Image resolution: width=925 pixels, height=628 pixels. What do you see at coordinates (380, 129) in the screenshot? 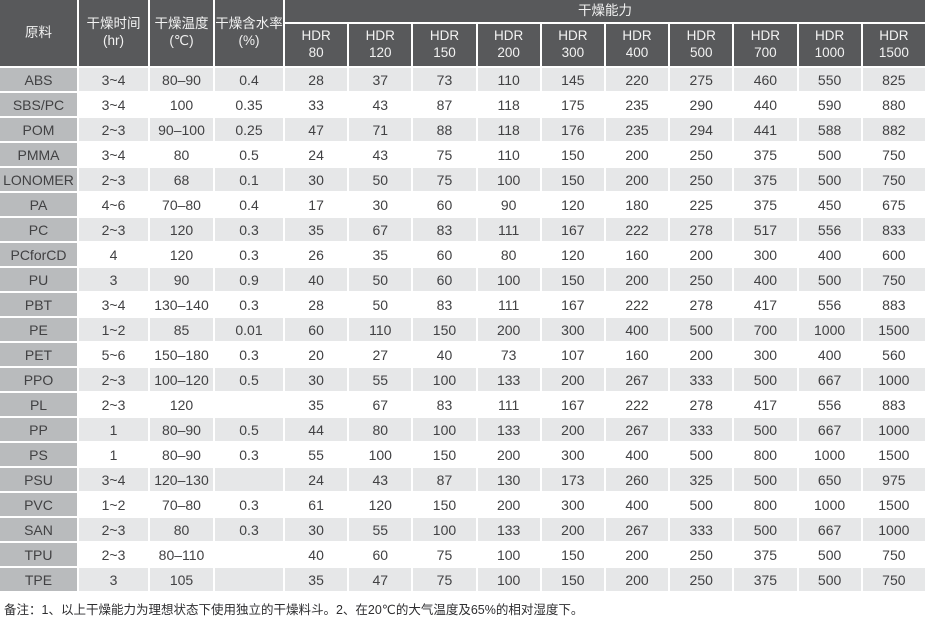
I see `capacity-cell-hdr120: 71` at bounding box center [380, 129].